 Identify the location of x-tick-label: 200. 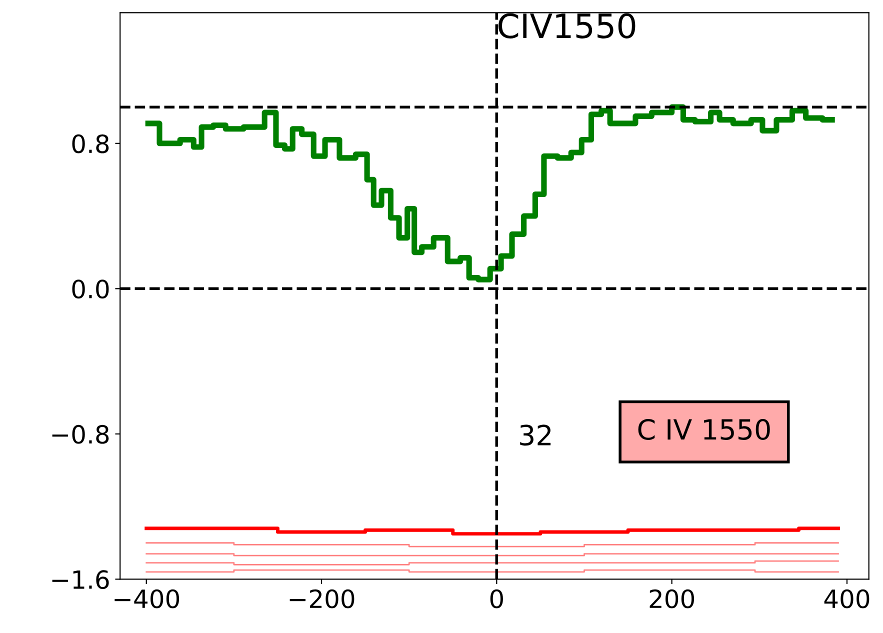
(672, 598).